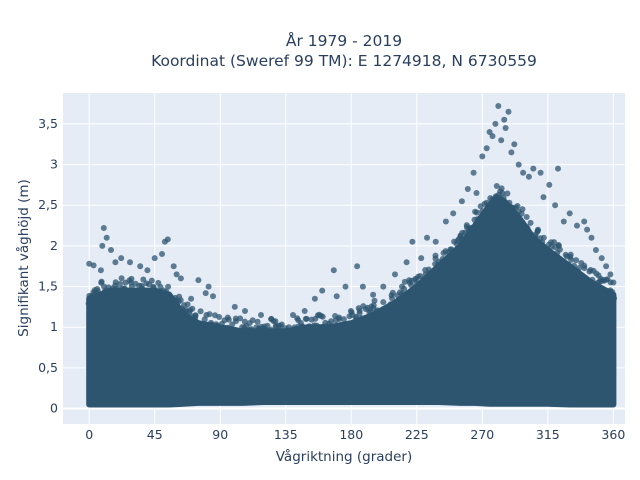  Describe the element at coordinates (23, 258) in the screenshot. I see `y-axis-title: Signifikant våghöjd (m)` at that location.